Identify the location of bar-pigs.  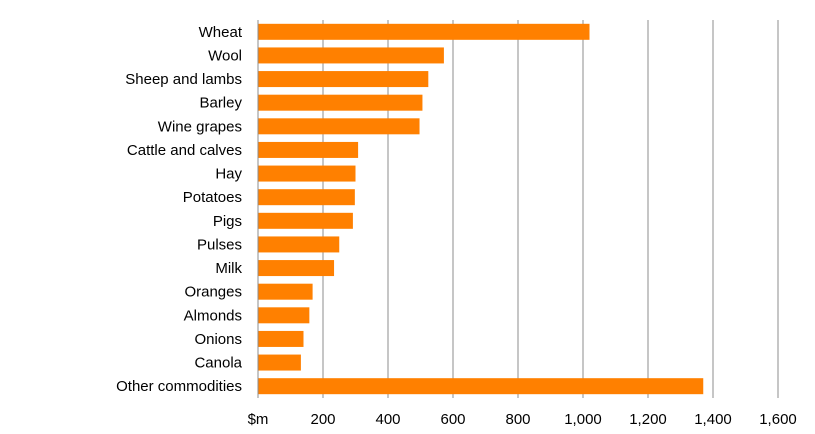
(305, 220).